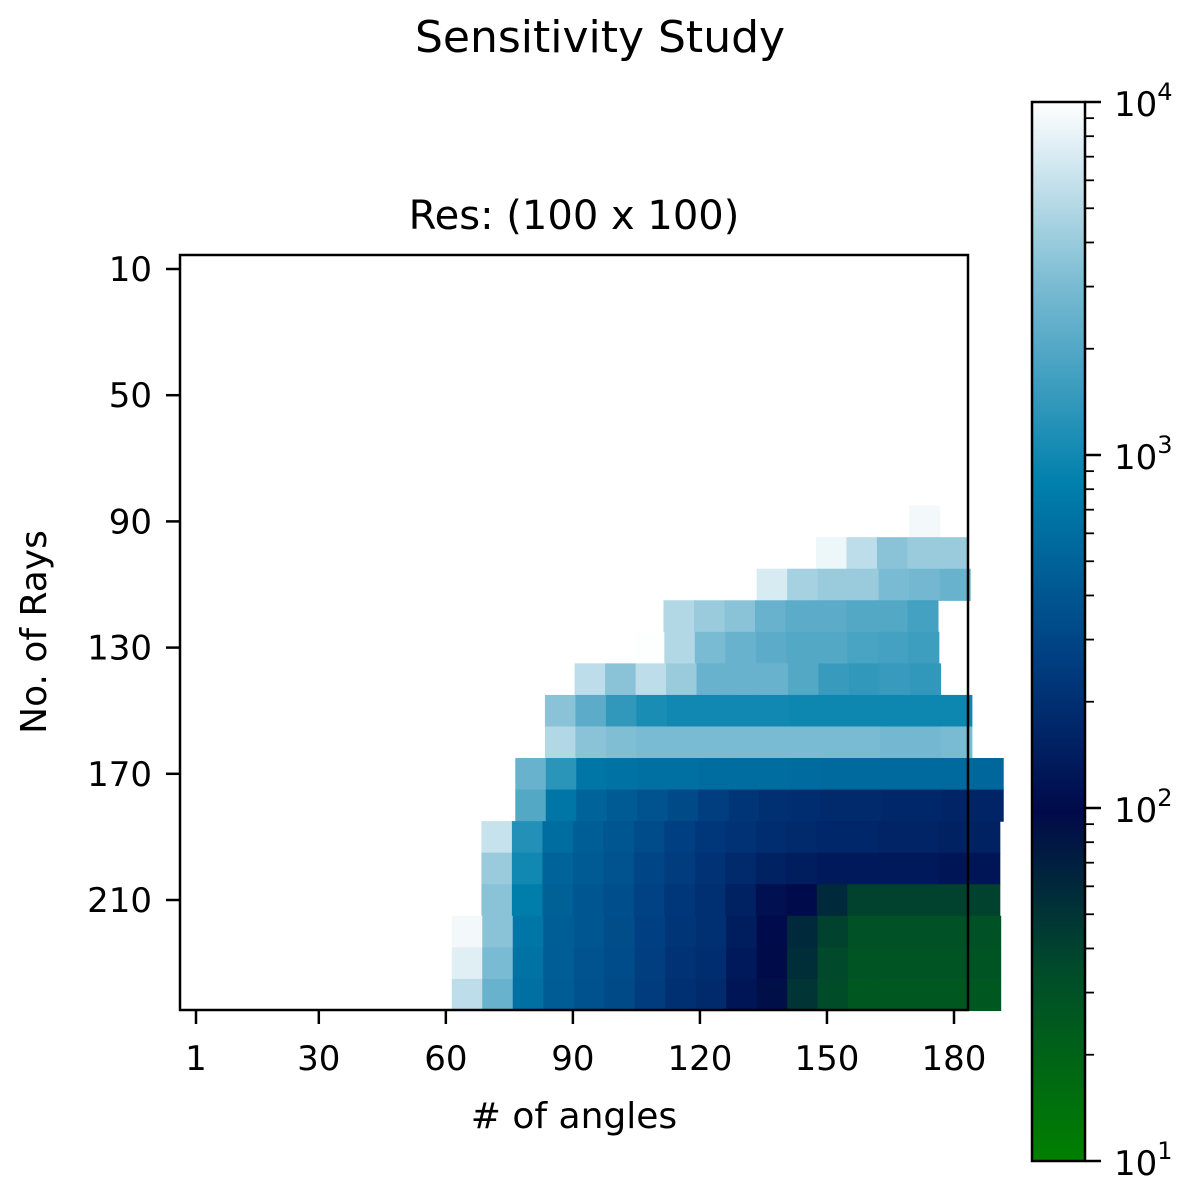 The height and width of the screenshot is (1200, 1200). What do you see at coordinates (130, 270) in the screenshot?
I see `y-tick-label: 10` at bounding box center [130, 270].